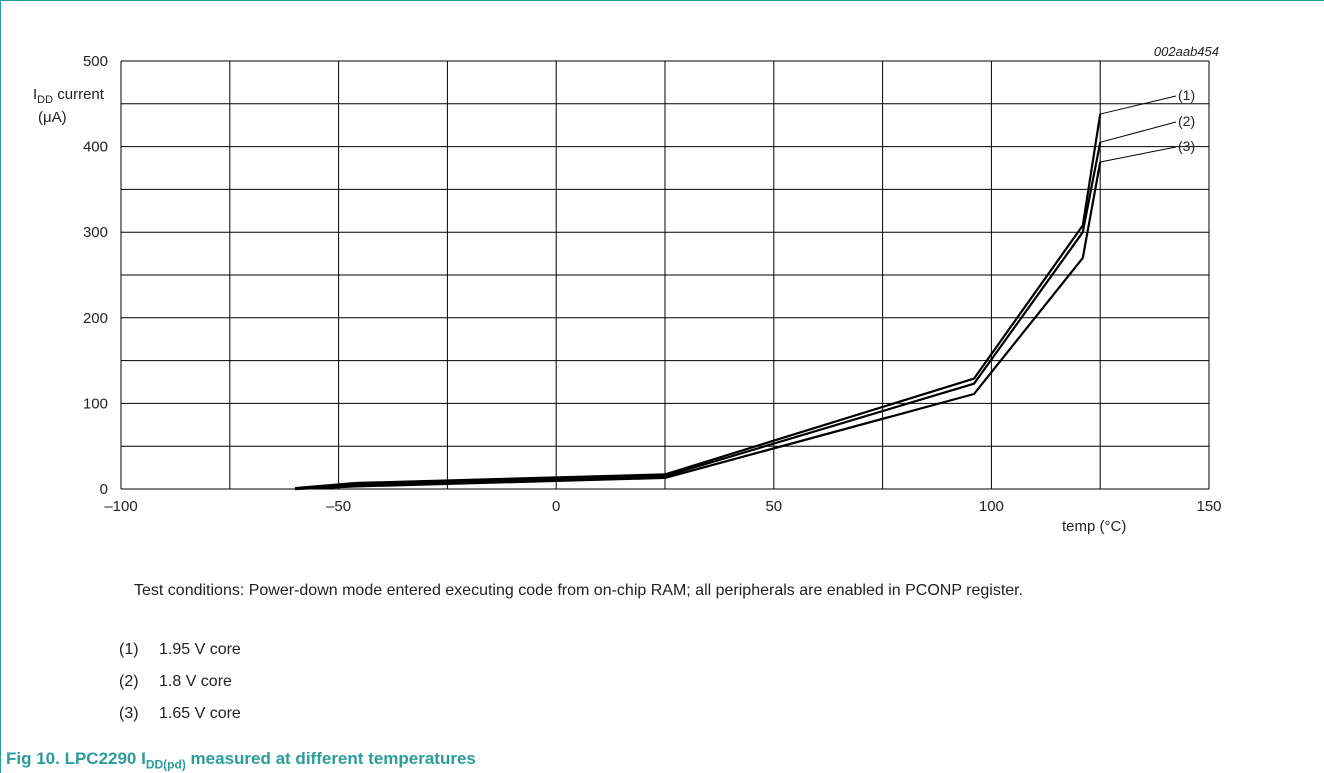 This screenshot has height=773, width=1324. Describe the element at coordinates (120, 506) in the screenshot. I see `x-tick-label: –100` at that location.